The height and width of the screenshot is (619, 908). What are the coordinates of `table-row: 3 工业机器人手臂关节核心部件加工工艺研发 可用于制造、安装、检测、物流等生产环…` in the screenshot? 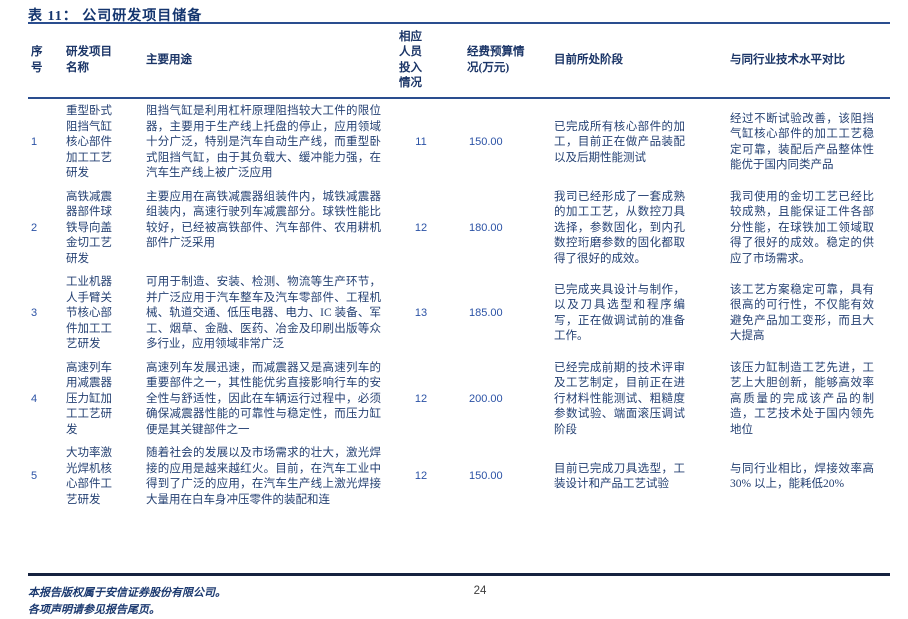 It's located at (459, 314).